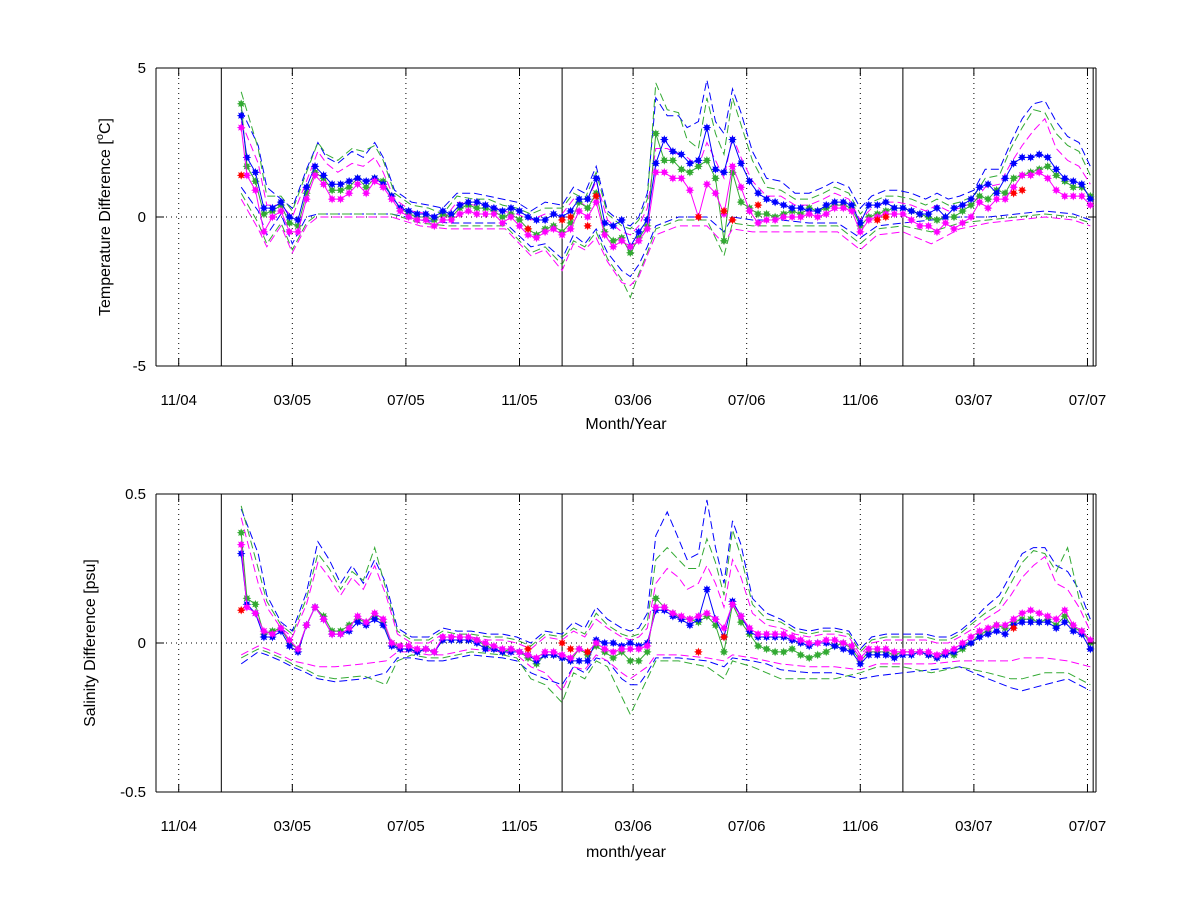  I want to click on y-axis-label: Temperature Difference [oC], so click(104, 217).